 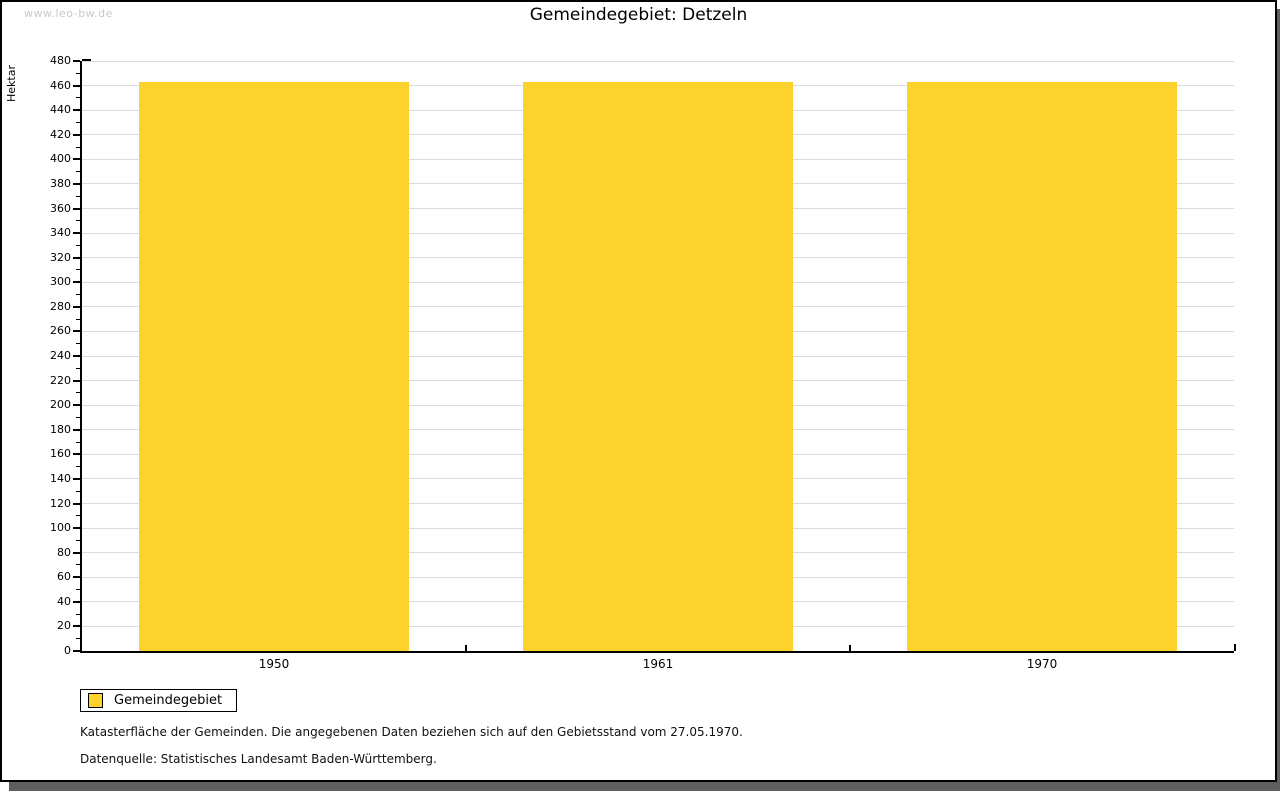 I want to click on y-tick-label: 340, so click(x=60, y=233).